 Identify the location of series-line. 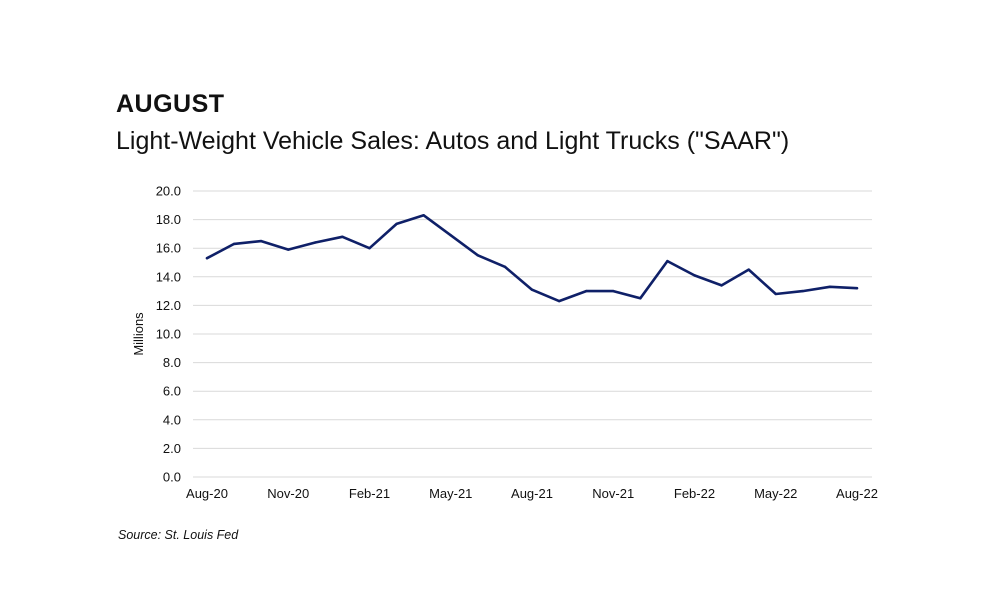
(532, 258).